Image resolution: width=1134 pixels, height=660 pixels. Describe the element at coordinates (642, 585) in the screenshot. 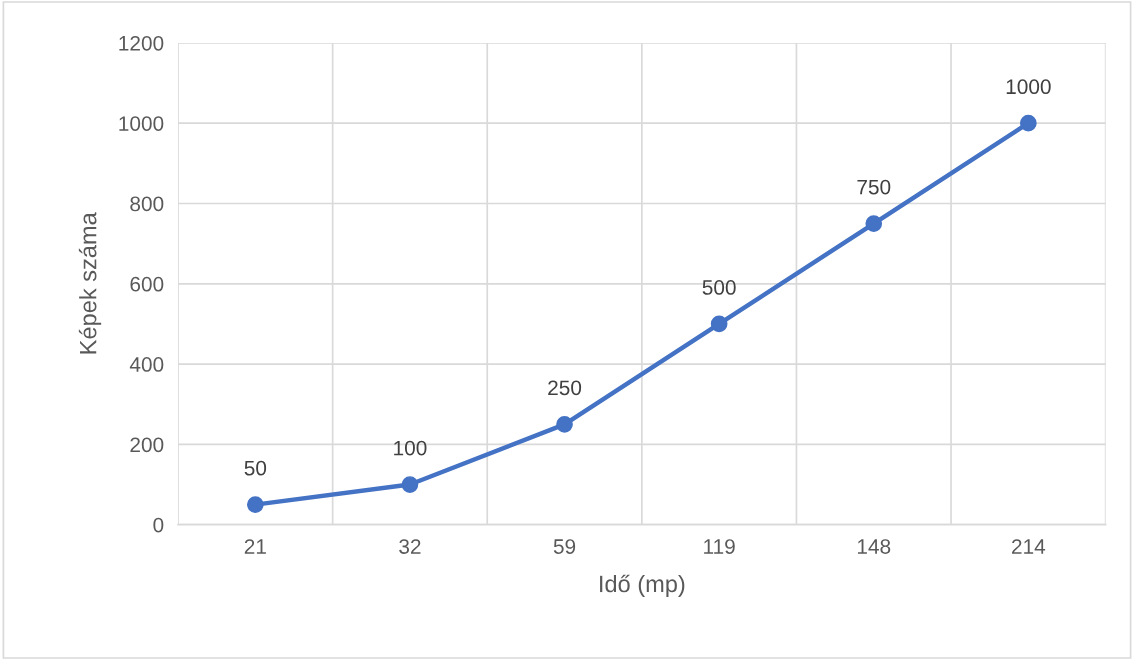

I see `x-axis-title: Idő (mp)` at that location.